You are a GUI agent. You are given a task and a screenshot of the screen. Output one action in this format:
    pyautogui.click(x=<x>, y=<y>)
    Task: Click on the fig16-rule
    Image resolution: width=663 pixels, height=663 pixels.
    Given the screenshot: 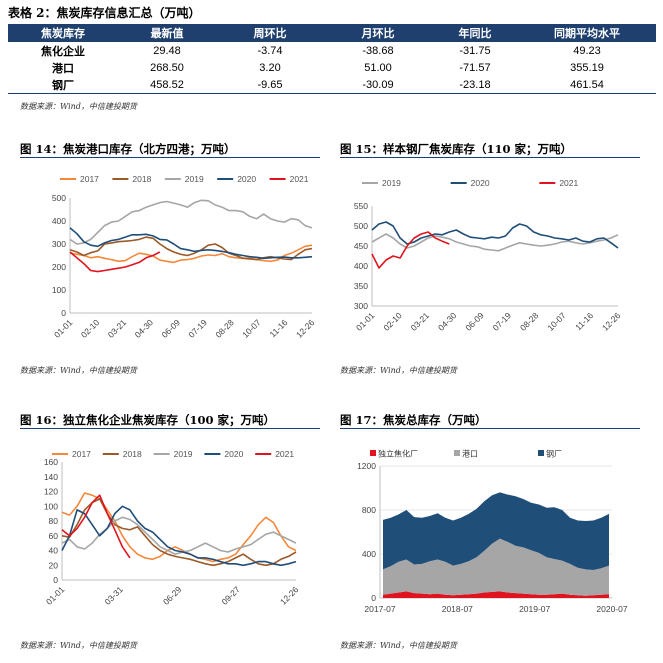 What is the action you would take?
    pyautogui.click(x=170, y=428)
    